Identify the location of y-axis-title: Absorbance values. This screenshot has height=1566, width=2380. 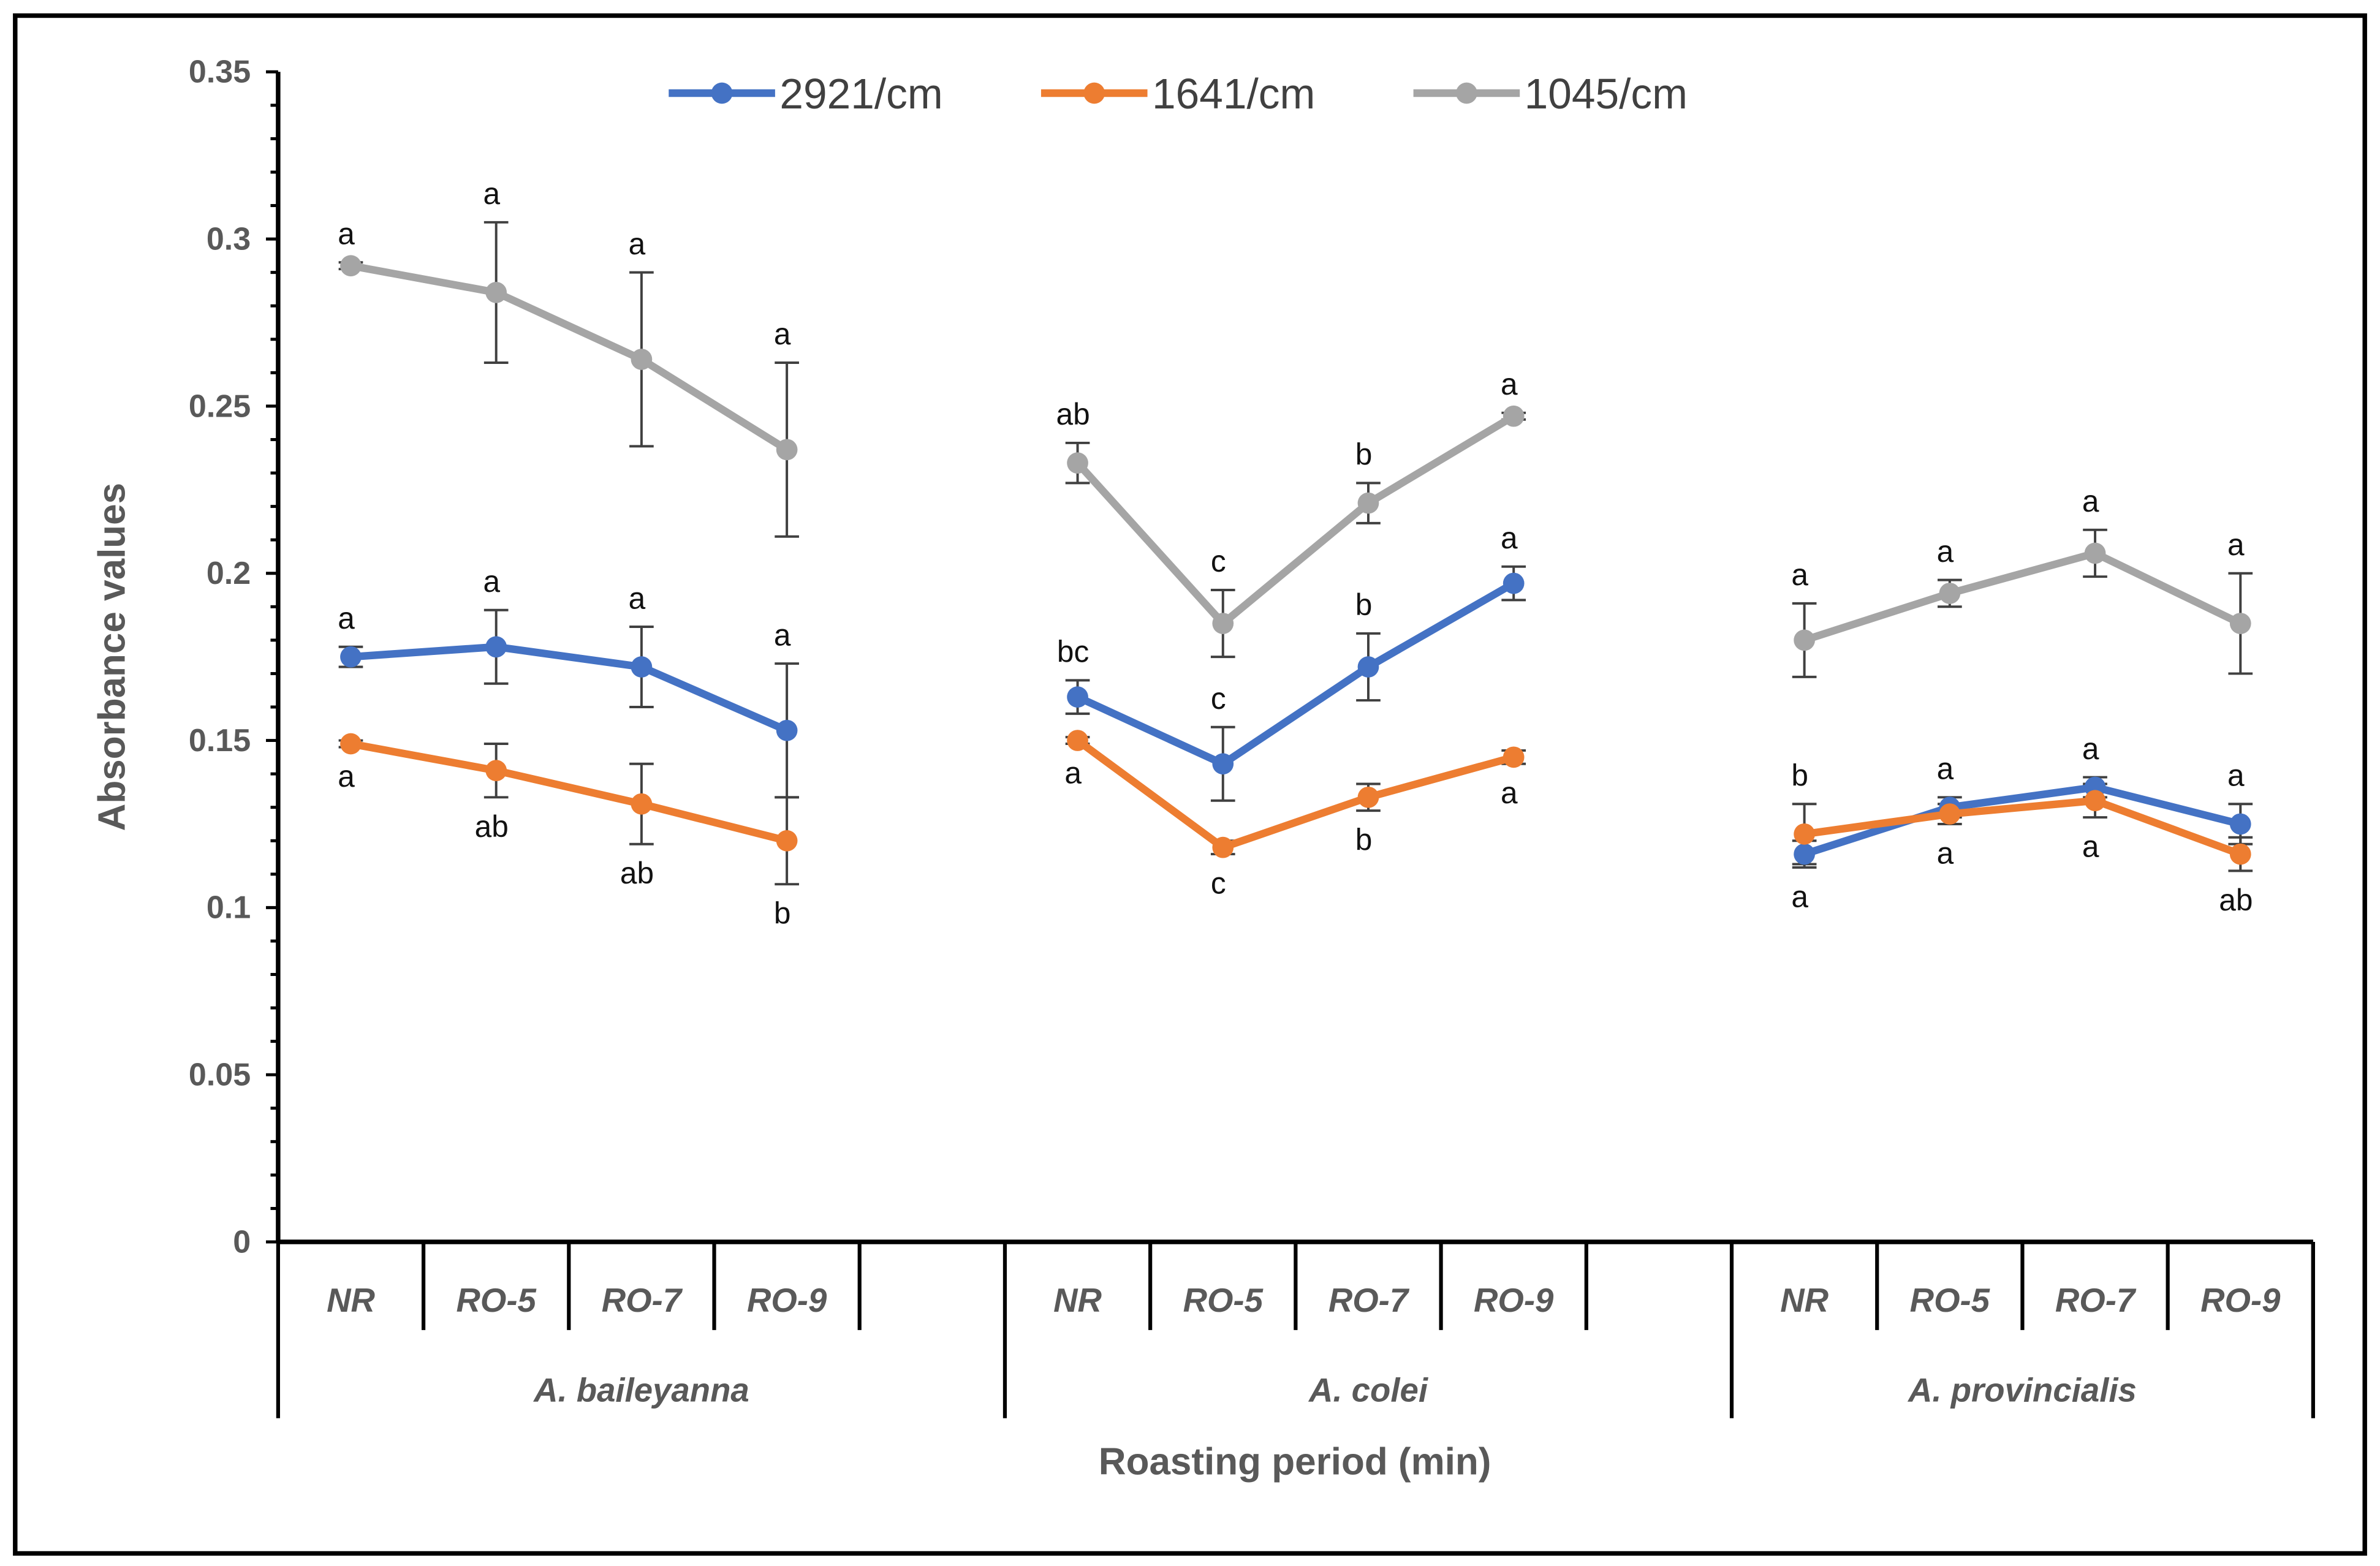
(112, 657).